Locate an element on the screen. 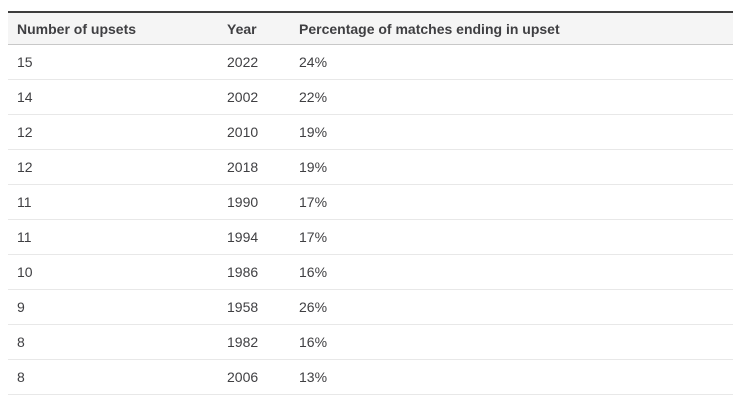 Image resolution: width=754 pixels, height=412 pixels. cell-year: 1990 is located at coordinates (263, 202).